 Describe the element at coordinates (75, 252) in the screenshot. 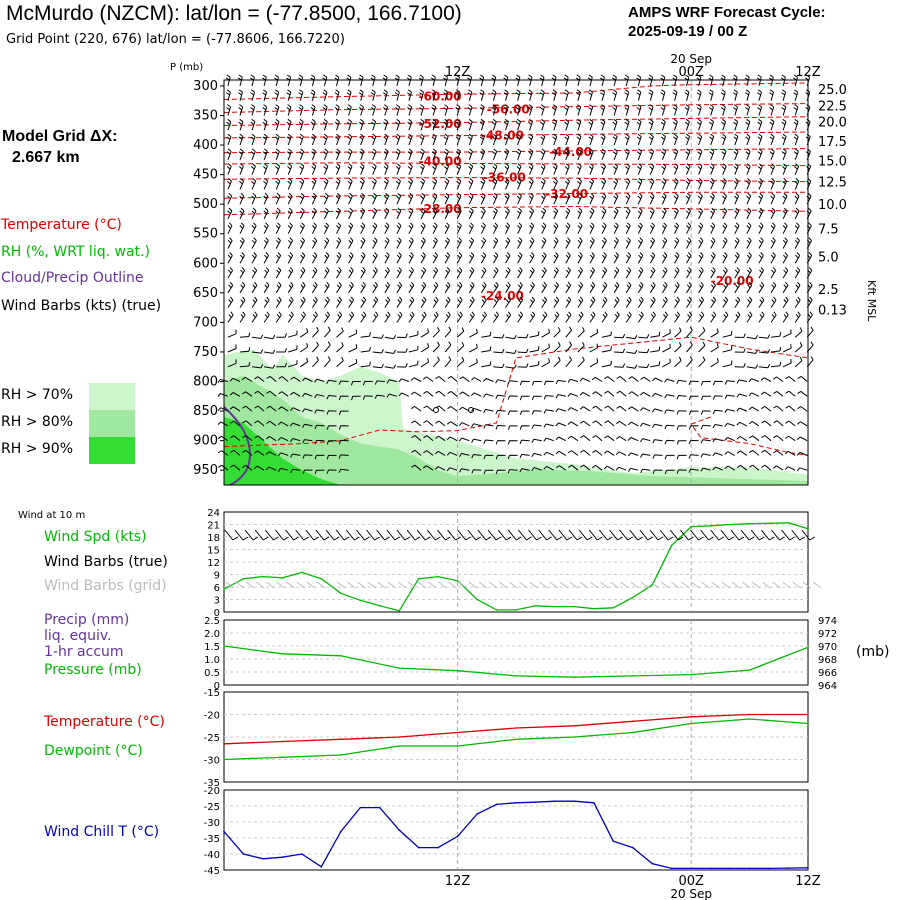

I see `legend-rh: RH (%, WRT liq. wat.)` at that location.